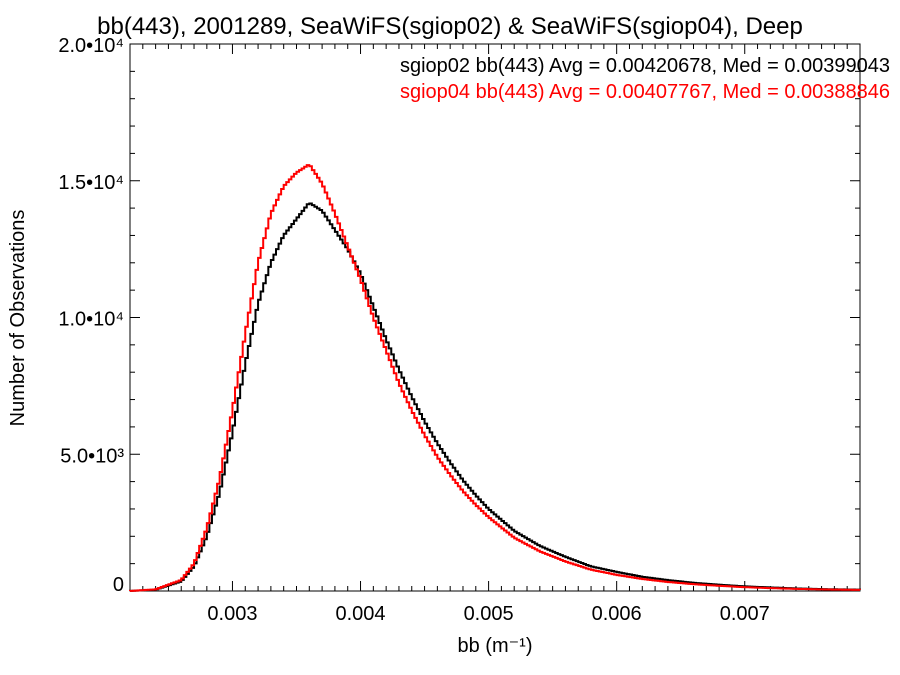  Describe the element at coordinates (91, 46) in the screenshot. I see `y-tick-label: 2.0•10⁴` at that location.